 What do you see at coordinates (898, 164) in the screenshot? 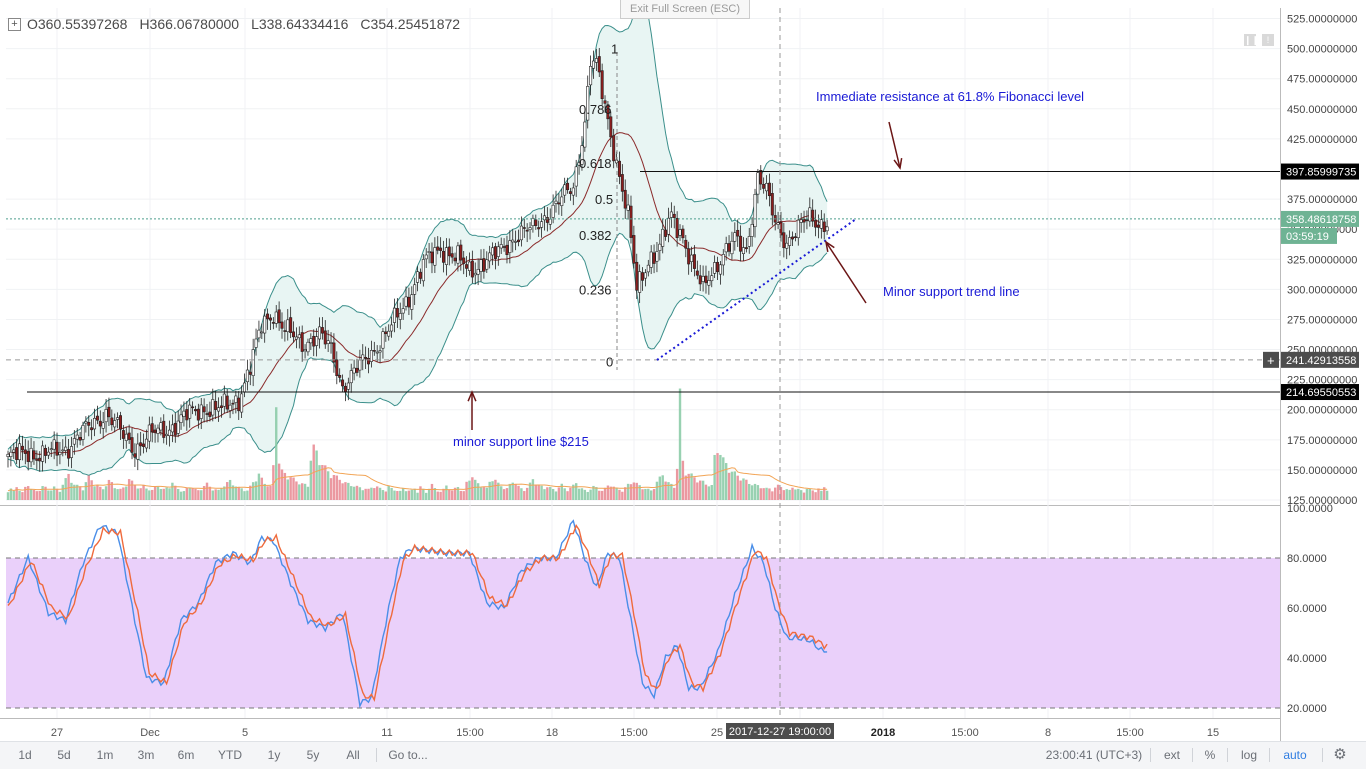
I see `annotation-arrowhead` at bounding box center [898, 164].